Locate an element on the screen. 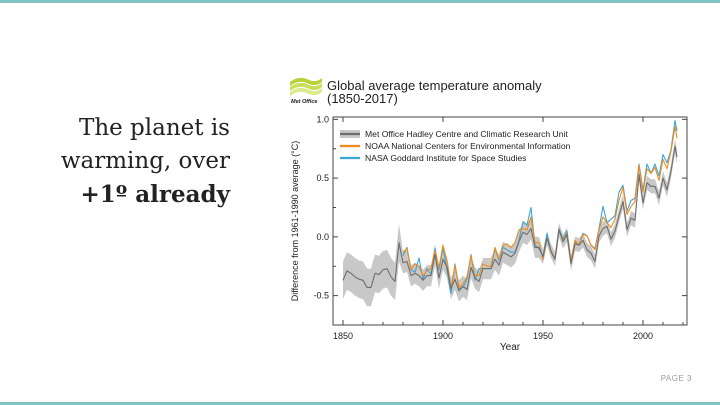  y-tick-label: 1.0 is located at coordinates (322, 119).